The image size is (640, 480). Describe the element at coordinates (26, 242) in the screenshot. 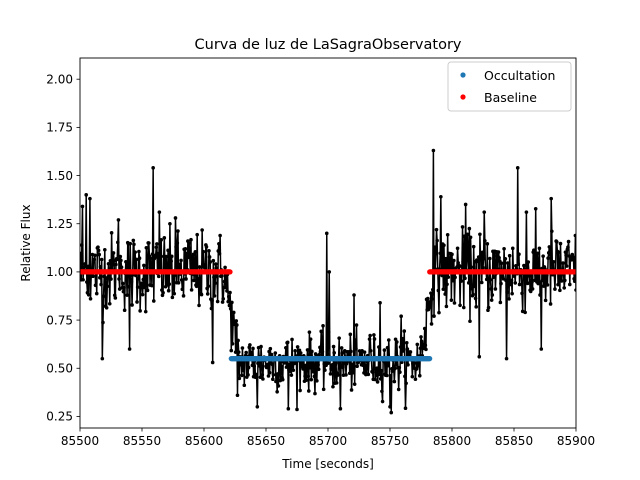

I see `y-axis-label: Relative Flux` at that location.